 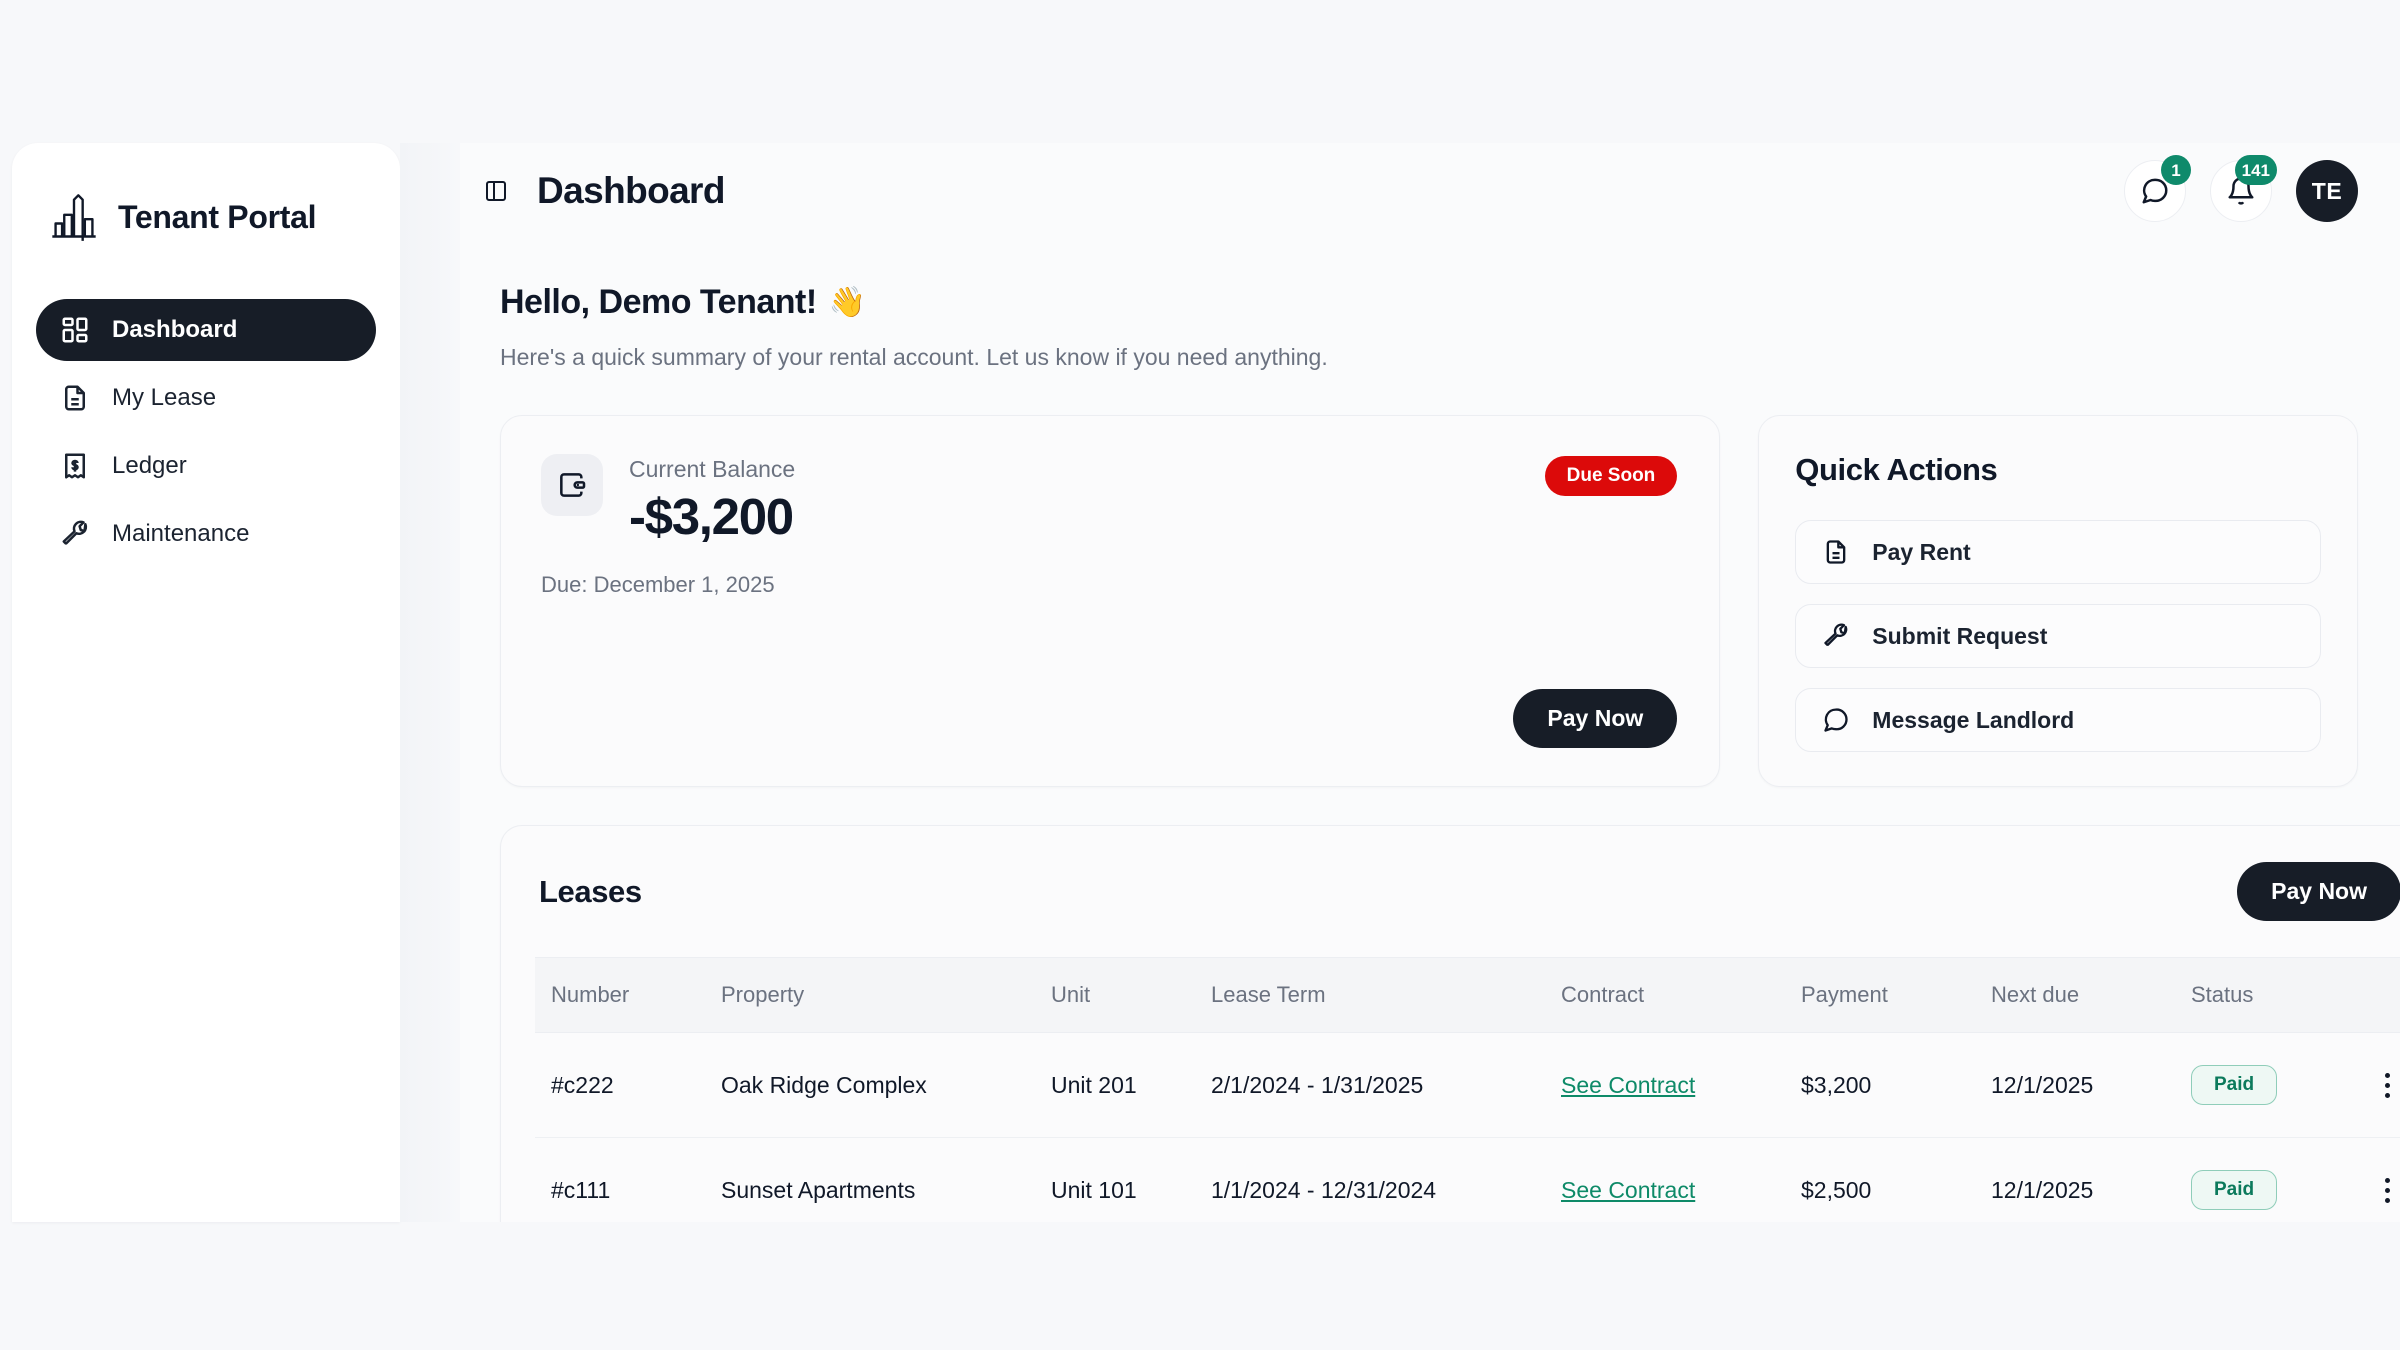 What do you see at coordinates (206, 682) in the screenshot?
I see `sidebar: Tenant Portal Dashboard` at bounding box center [206, 682].